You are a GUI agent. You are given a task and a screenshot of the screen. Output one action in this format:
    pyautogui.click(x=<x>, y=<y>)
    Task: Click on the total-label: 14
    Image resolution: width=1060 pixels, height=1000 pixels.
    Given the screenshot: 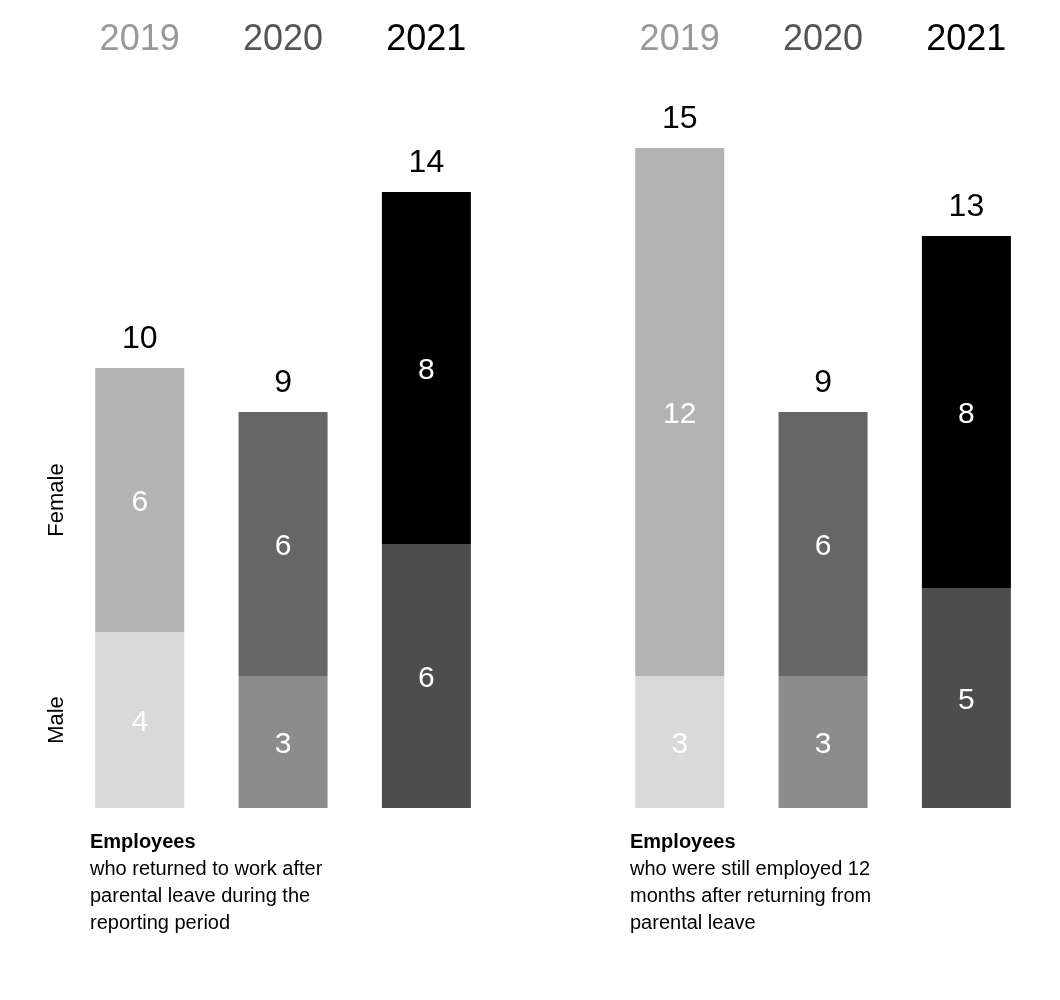 What is the action you would take?
    pyautogui.click(x=426, y=161)
    